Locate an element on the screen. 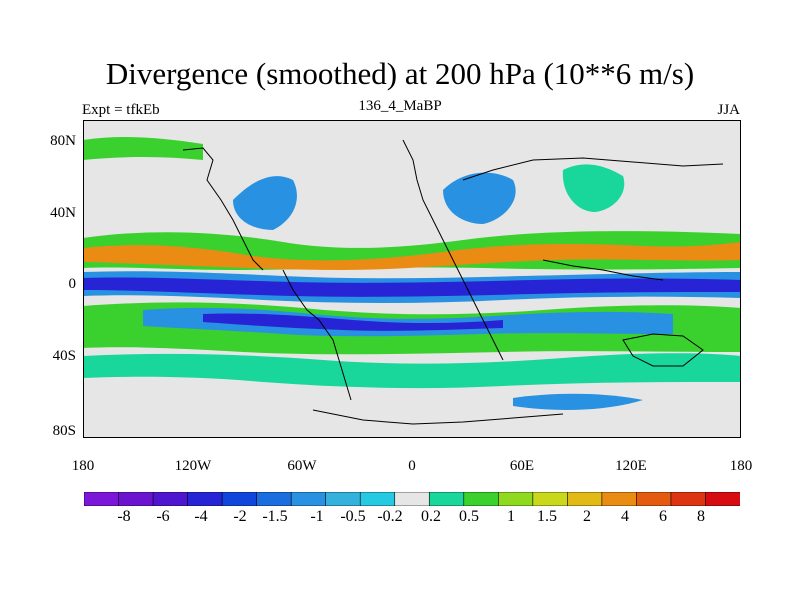 The width and height of the screenshot is (800, 600). y-tick-label: 0 is located at coordinates (72, 284).